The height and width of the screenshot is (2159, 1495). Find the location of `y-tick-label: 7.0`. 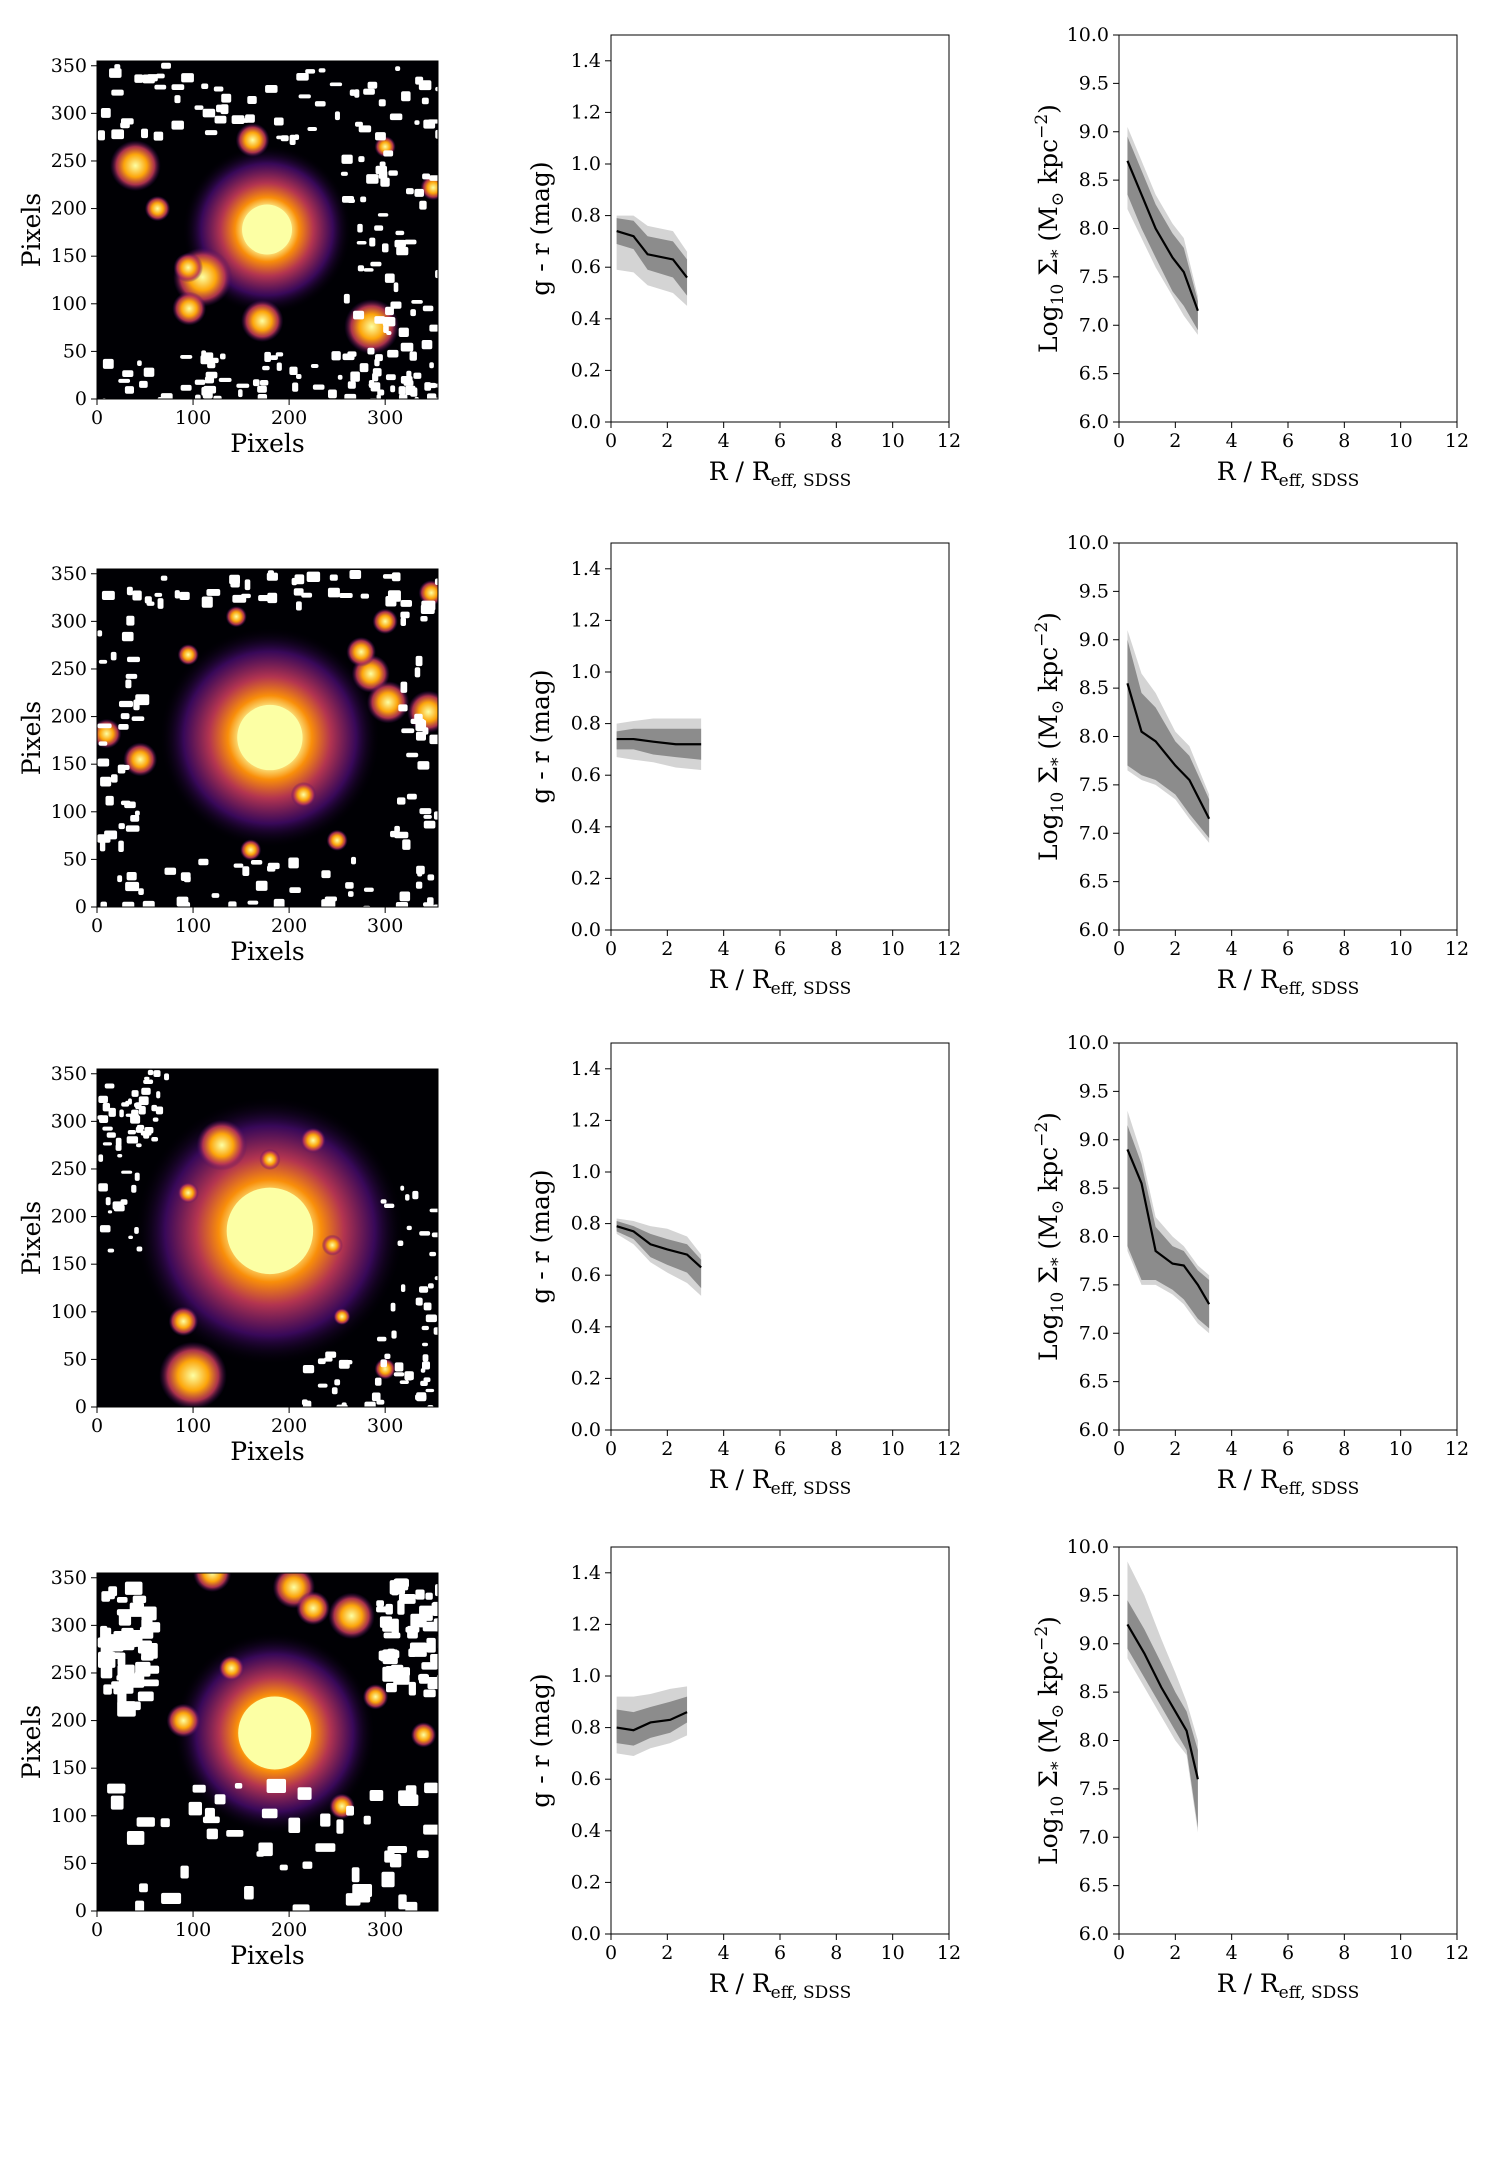

y-tick-label: 7.0 is located at coordinates (1094, 833).